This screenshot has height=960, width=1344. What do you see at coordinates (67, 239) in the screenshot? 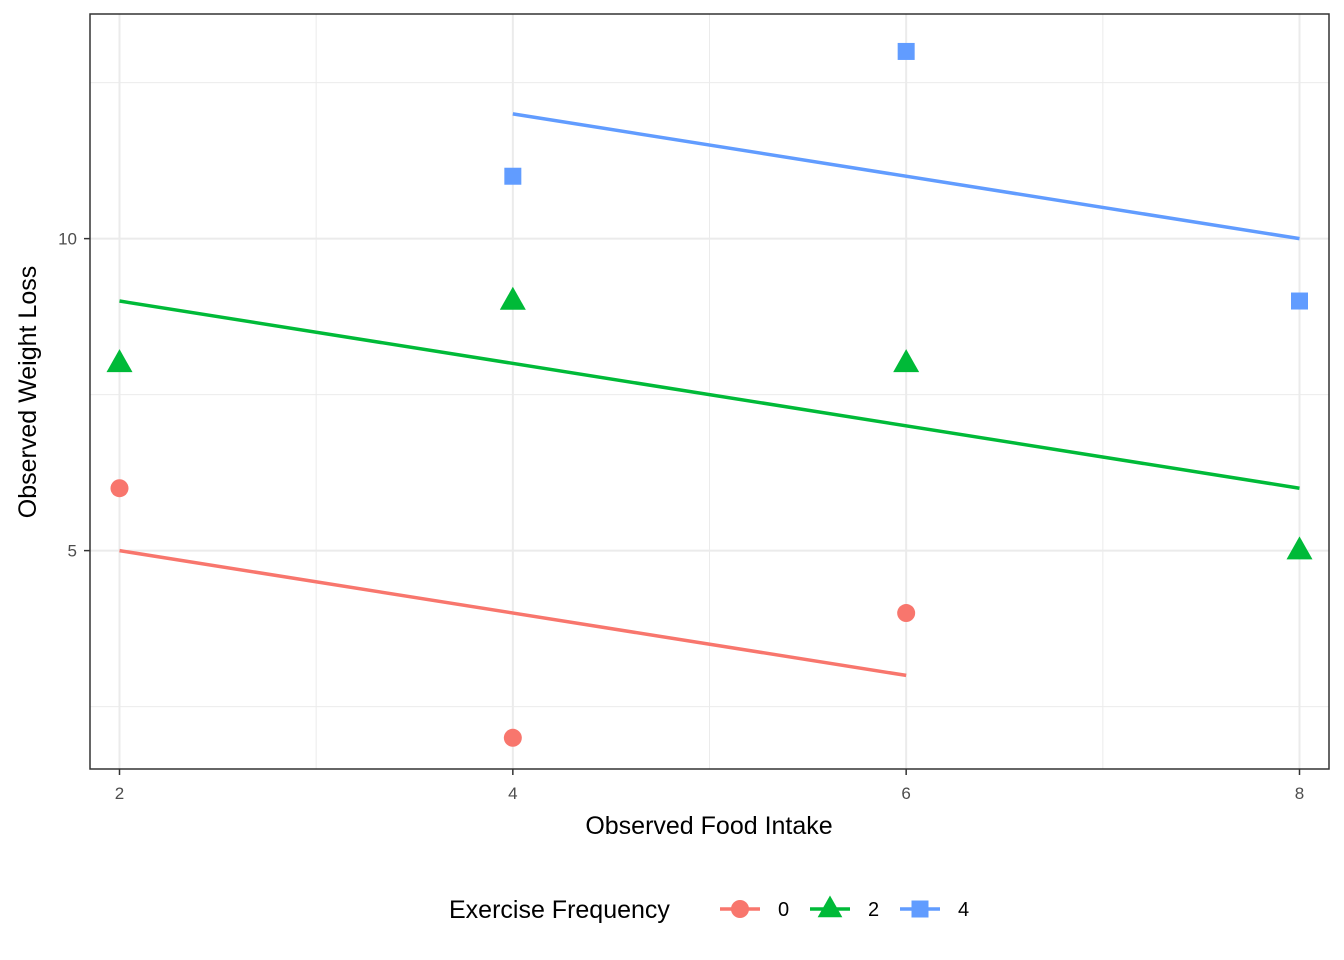
I see `y-tick-label: 10` at bounding box center [67, 239].